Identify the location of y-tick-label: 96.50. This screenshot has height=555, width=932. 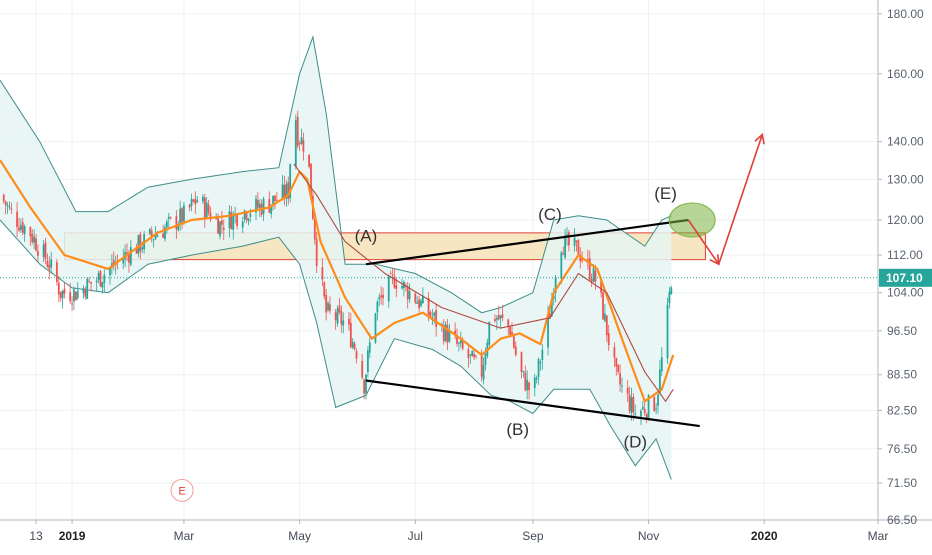
(902, 331).